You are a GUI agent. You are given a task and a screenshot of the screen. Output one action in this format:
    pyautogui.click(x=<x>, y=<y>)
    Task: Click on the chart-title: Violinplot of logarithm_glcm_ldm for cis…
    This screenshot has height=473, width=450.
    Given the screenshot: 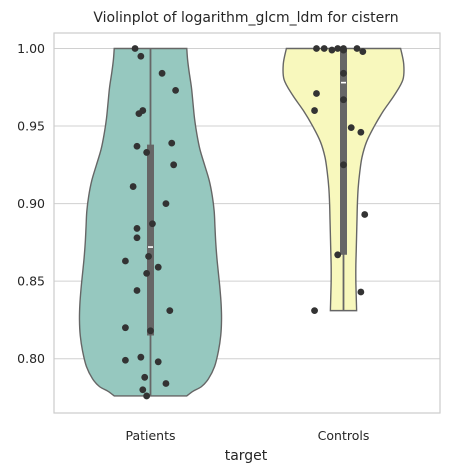 What is the action you would take?
    pyautogui.click(x=245, y=18)
    